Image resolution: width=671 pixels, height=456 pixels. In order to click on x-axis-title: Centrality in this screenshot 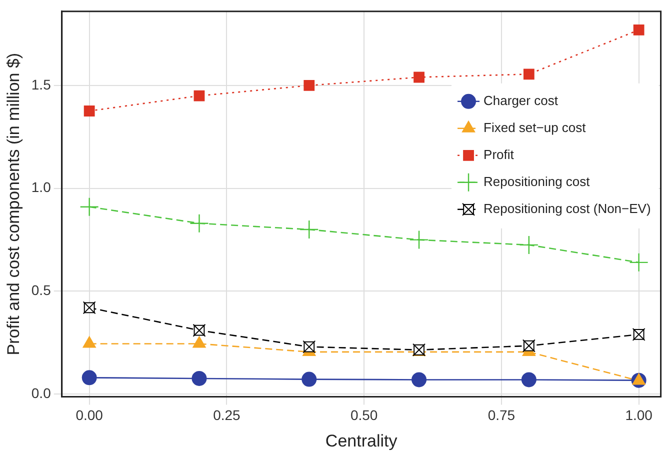, I will do `click(361, 440)`.